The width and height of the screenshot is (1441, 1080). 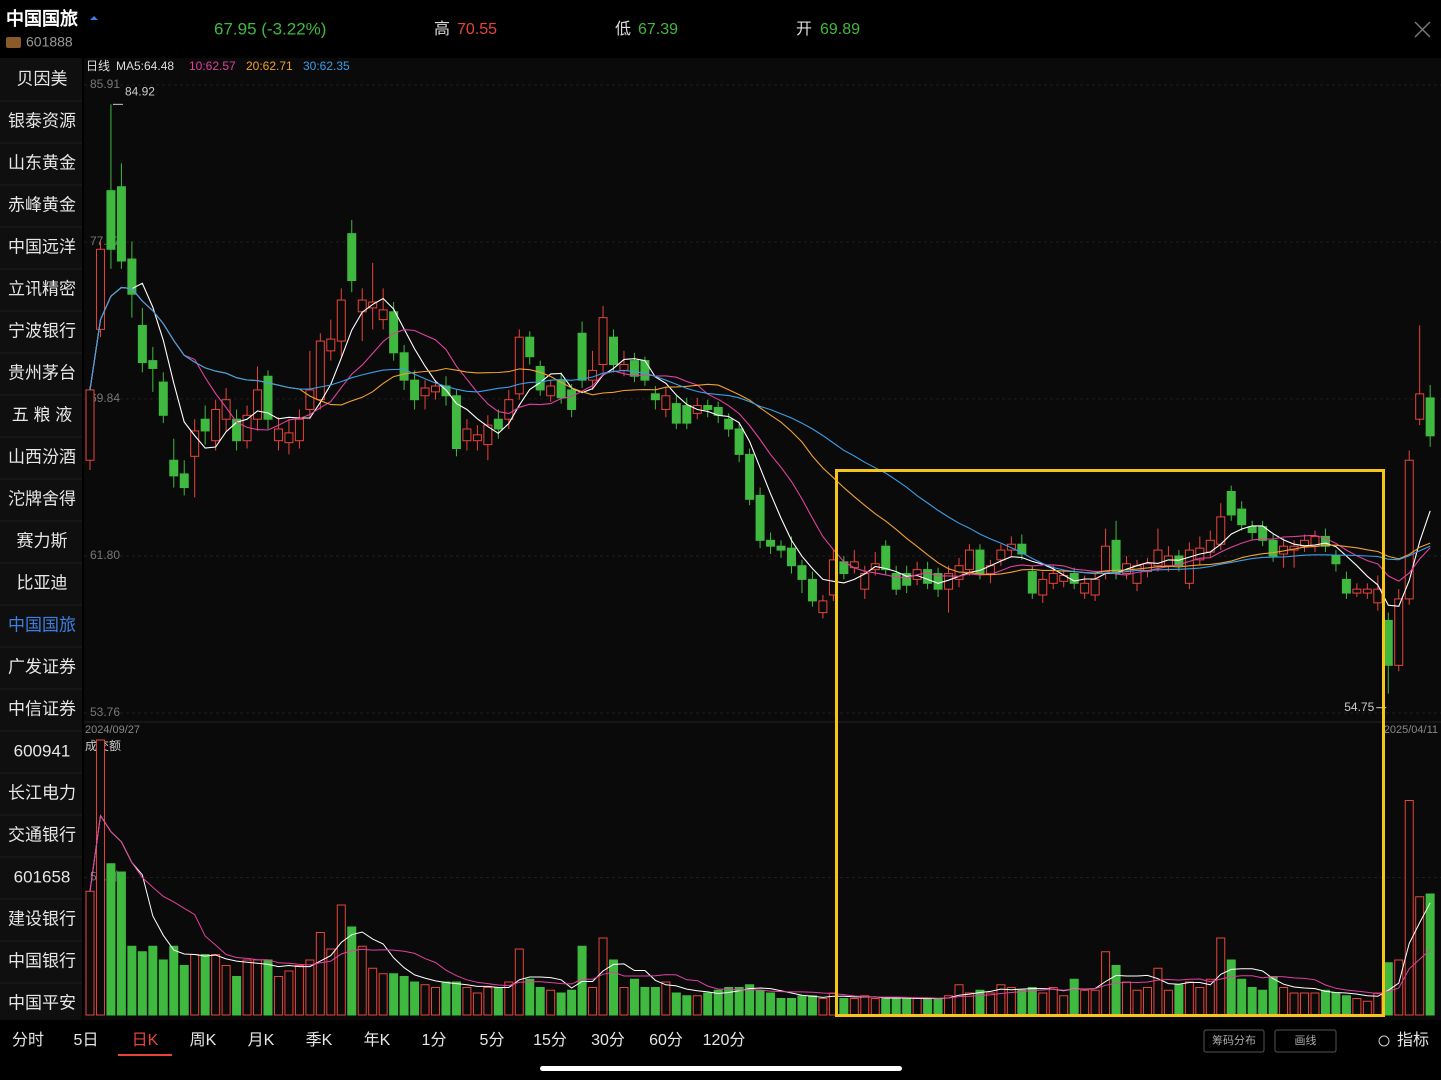 What do you see at coordinates (724, 1040) in the screenshot?
I see `period-tab: 120分` at bounding box center [724, 1040].